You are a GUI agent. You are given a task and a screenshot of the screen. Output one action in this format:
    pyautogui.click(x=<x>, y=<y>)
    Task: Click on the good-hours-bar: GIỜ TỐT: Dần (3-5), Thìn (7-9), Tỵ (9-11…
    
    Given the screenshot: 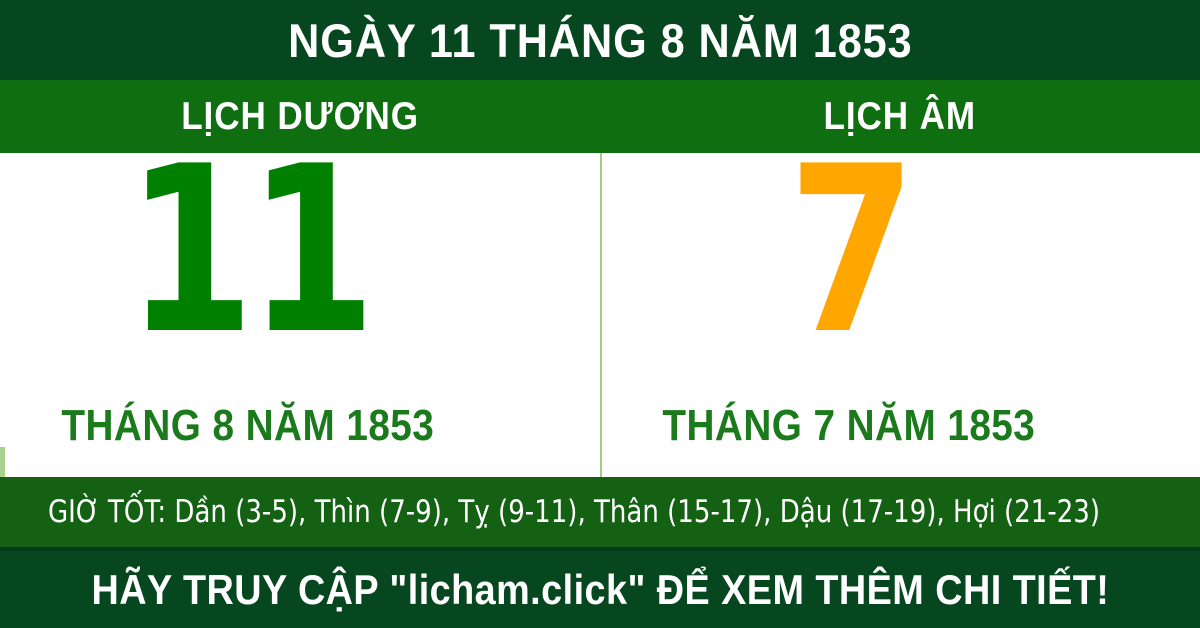 What is the action you would take?
    pyautogui.click(x=600, y=512)
    